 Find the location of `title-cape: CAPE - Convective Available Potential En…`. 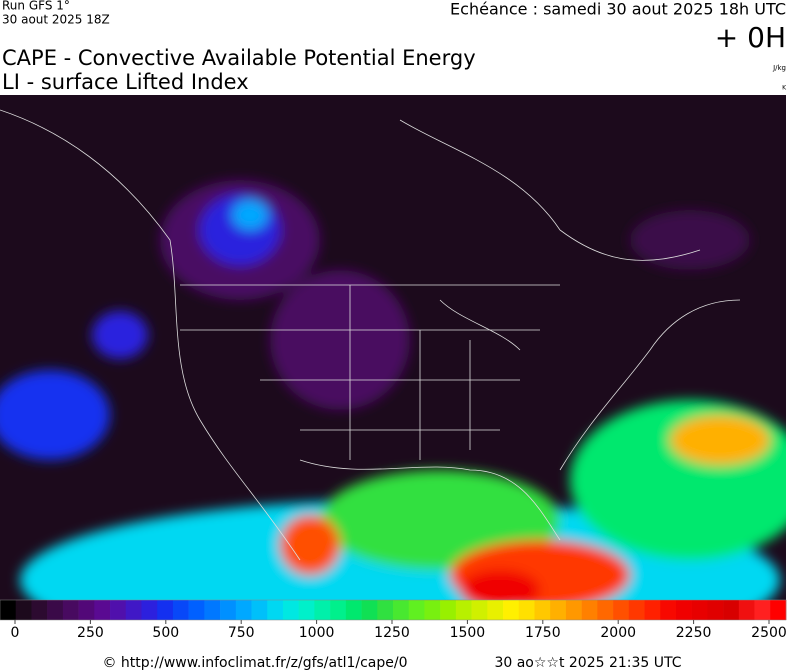

title-cape: CAPE - Convective Available Potential En… is located at coordinates (239, 58).